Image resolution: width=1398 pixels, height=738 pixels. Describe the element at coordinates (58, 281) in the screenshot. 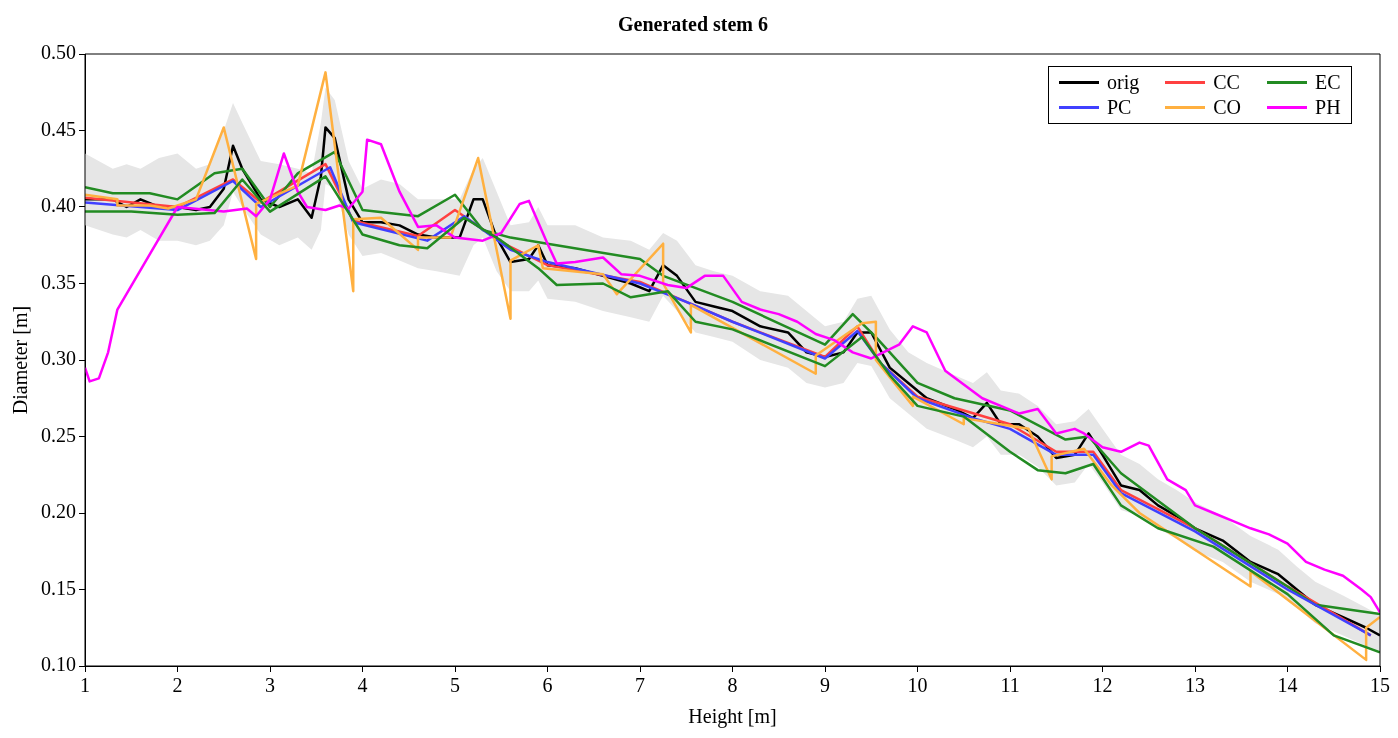

I see `y-tick-label: 0.35` at that location.